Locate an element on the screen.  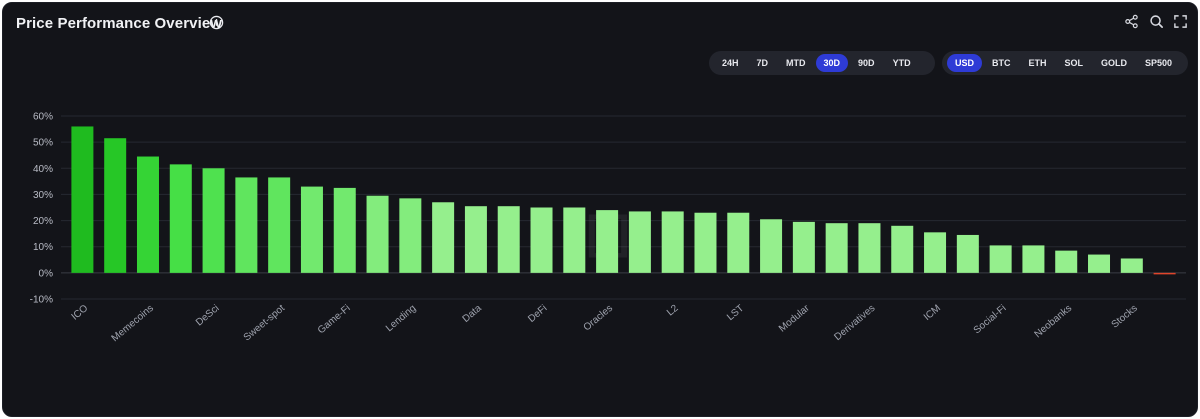
share-icon is located at coordinates (1131, 21).